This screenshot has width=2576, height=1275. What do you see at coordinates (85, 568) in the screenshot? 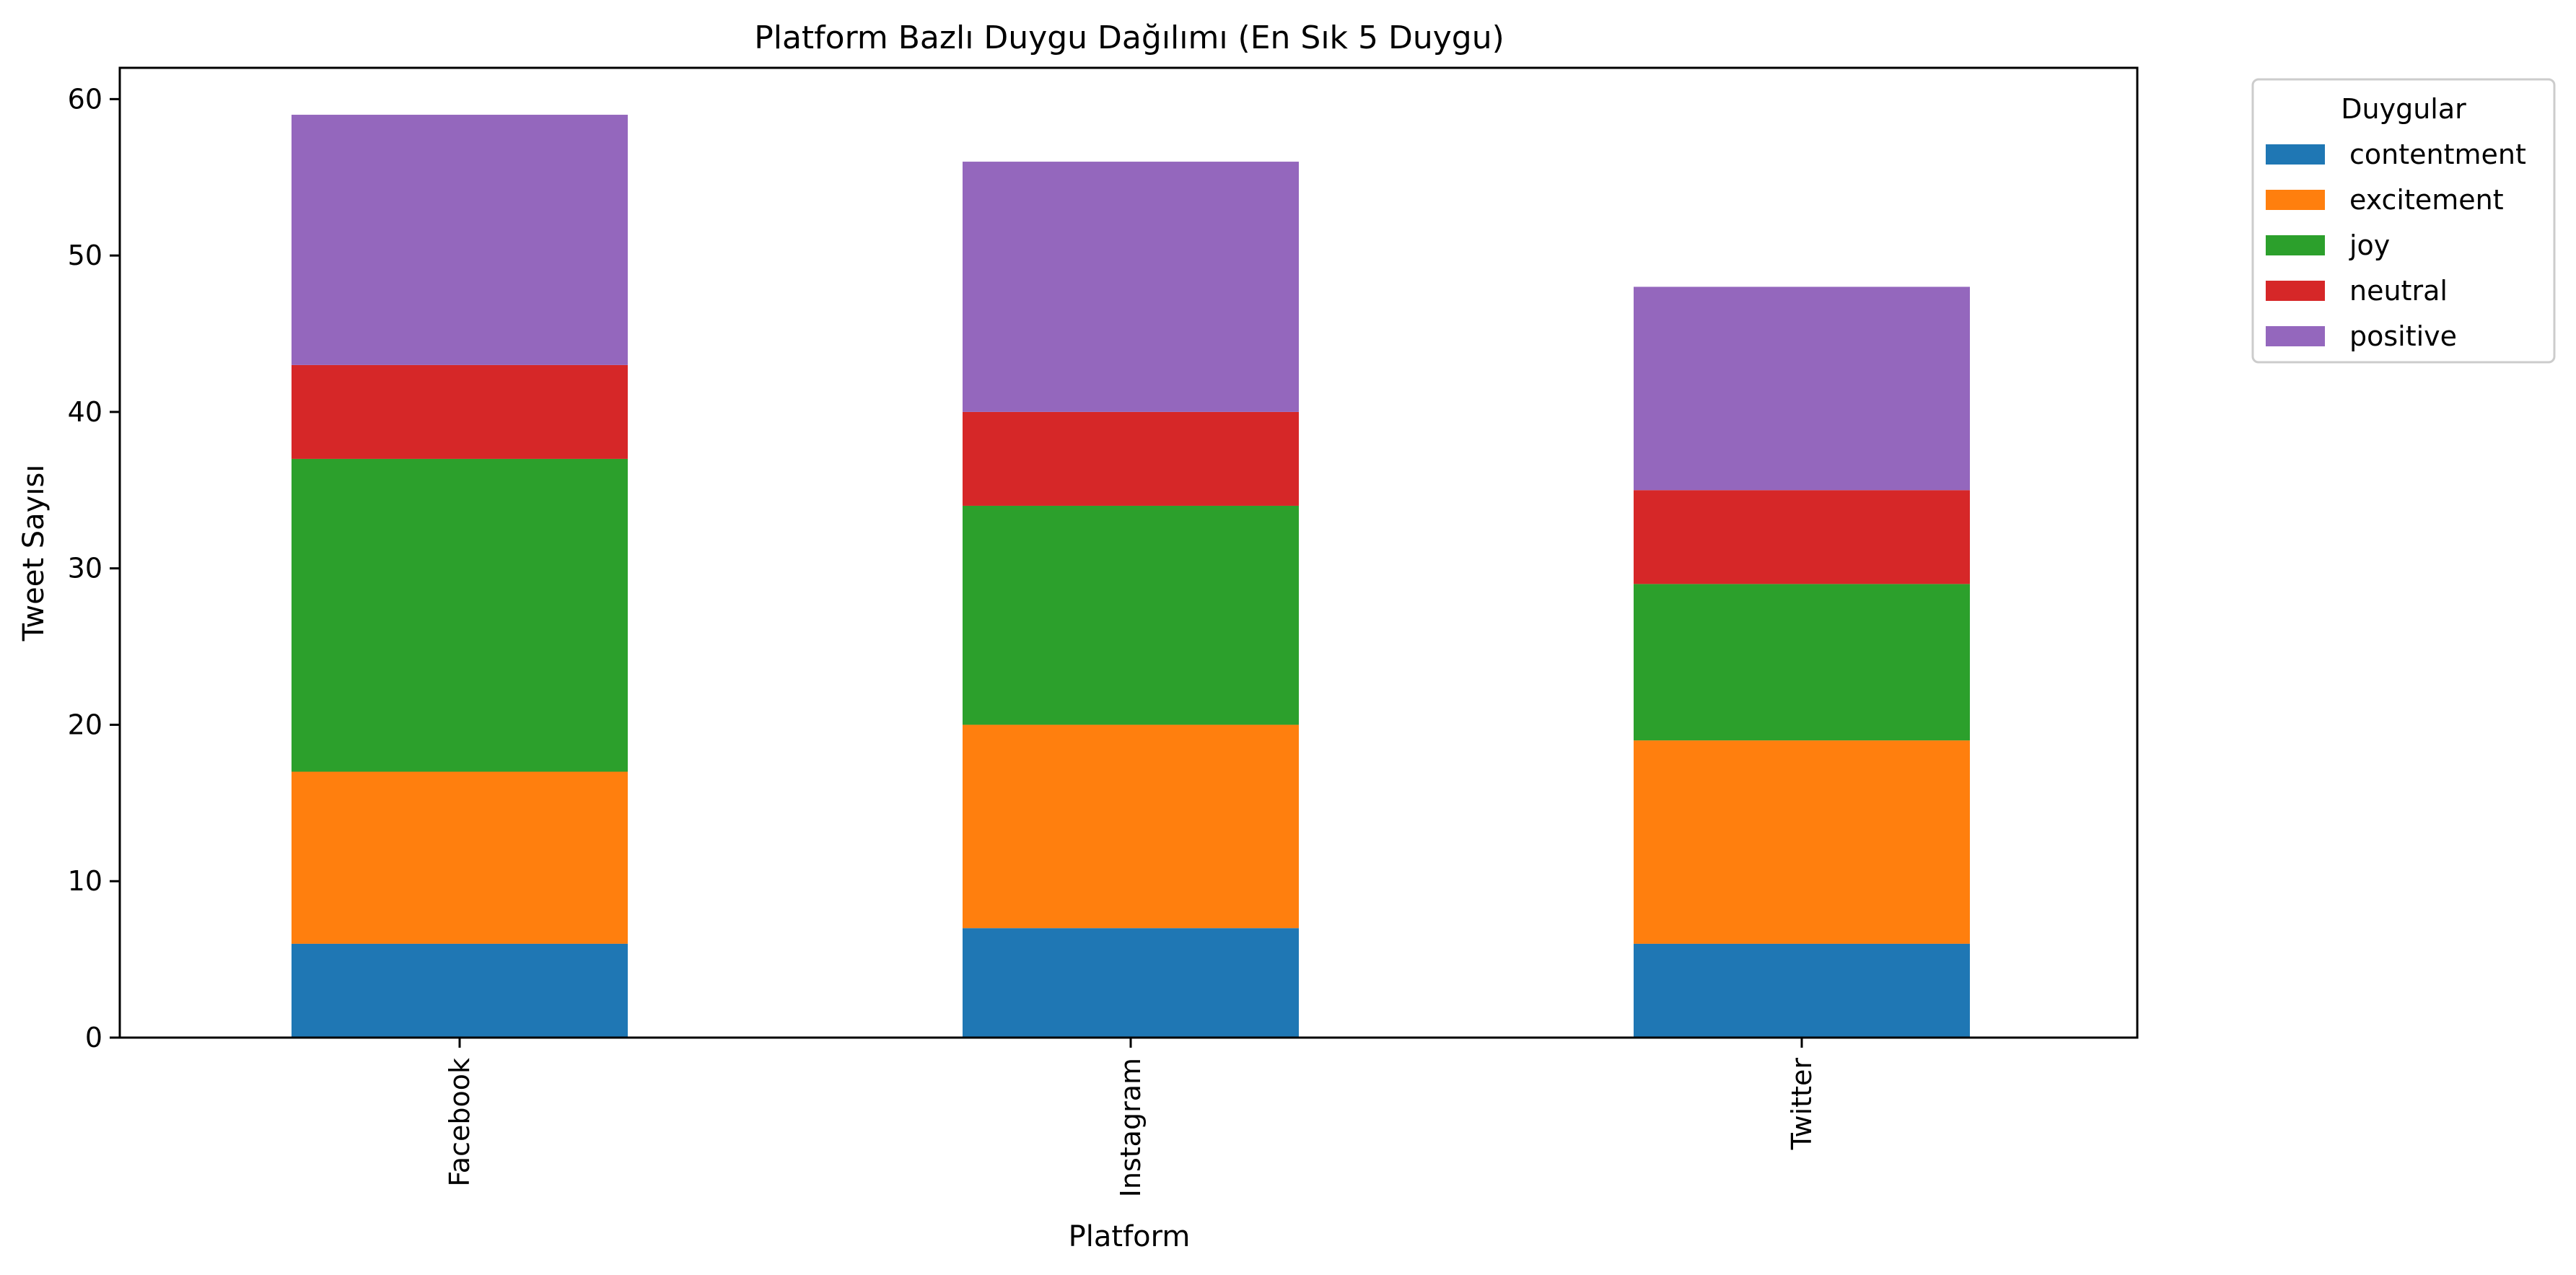
I see `y-tick-label: 30` at bounding box center [85, 568].